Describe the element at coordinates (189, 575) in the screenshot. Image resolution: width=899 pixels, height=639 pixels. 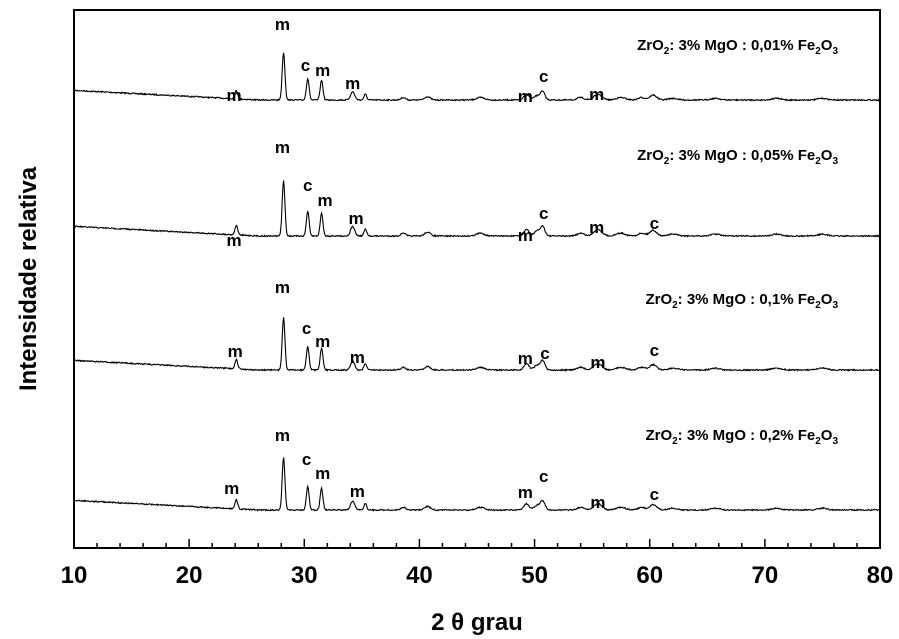
I see `x-tick-label: 20` at that location.